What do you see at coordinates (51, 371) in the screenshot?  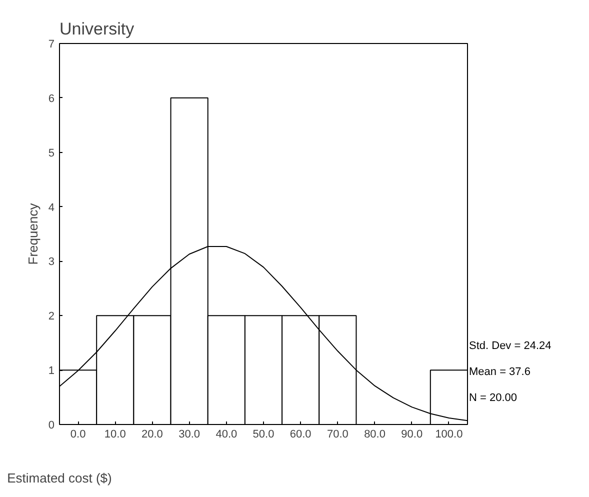 I see `y-tick-label: 1` at bounding box center [51, 371].